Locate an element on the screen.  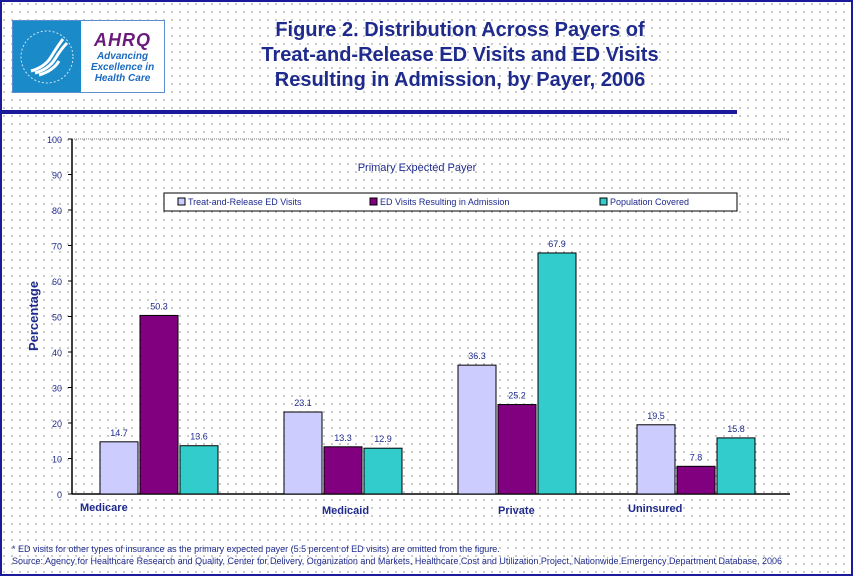
ahrq-logo: AHRQ Advancing Excellence in Health Care is located at coordinates (88, 56).